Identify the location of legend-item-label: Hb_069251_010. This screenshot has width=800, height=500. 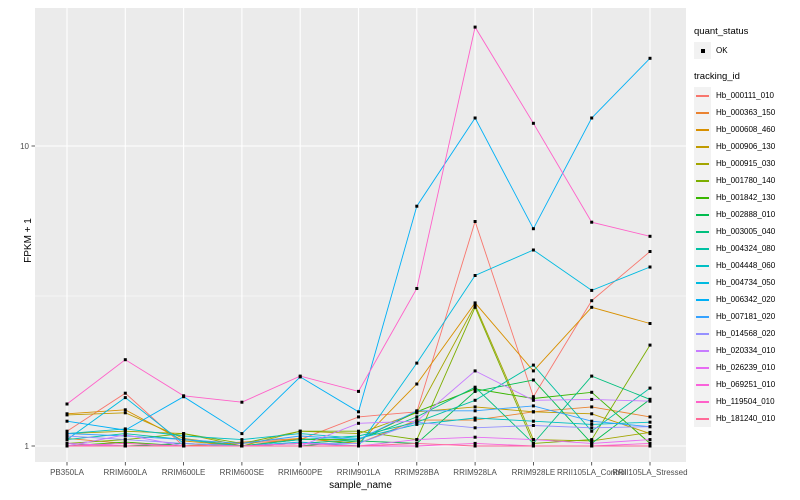
(746, 384).